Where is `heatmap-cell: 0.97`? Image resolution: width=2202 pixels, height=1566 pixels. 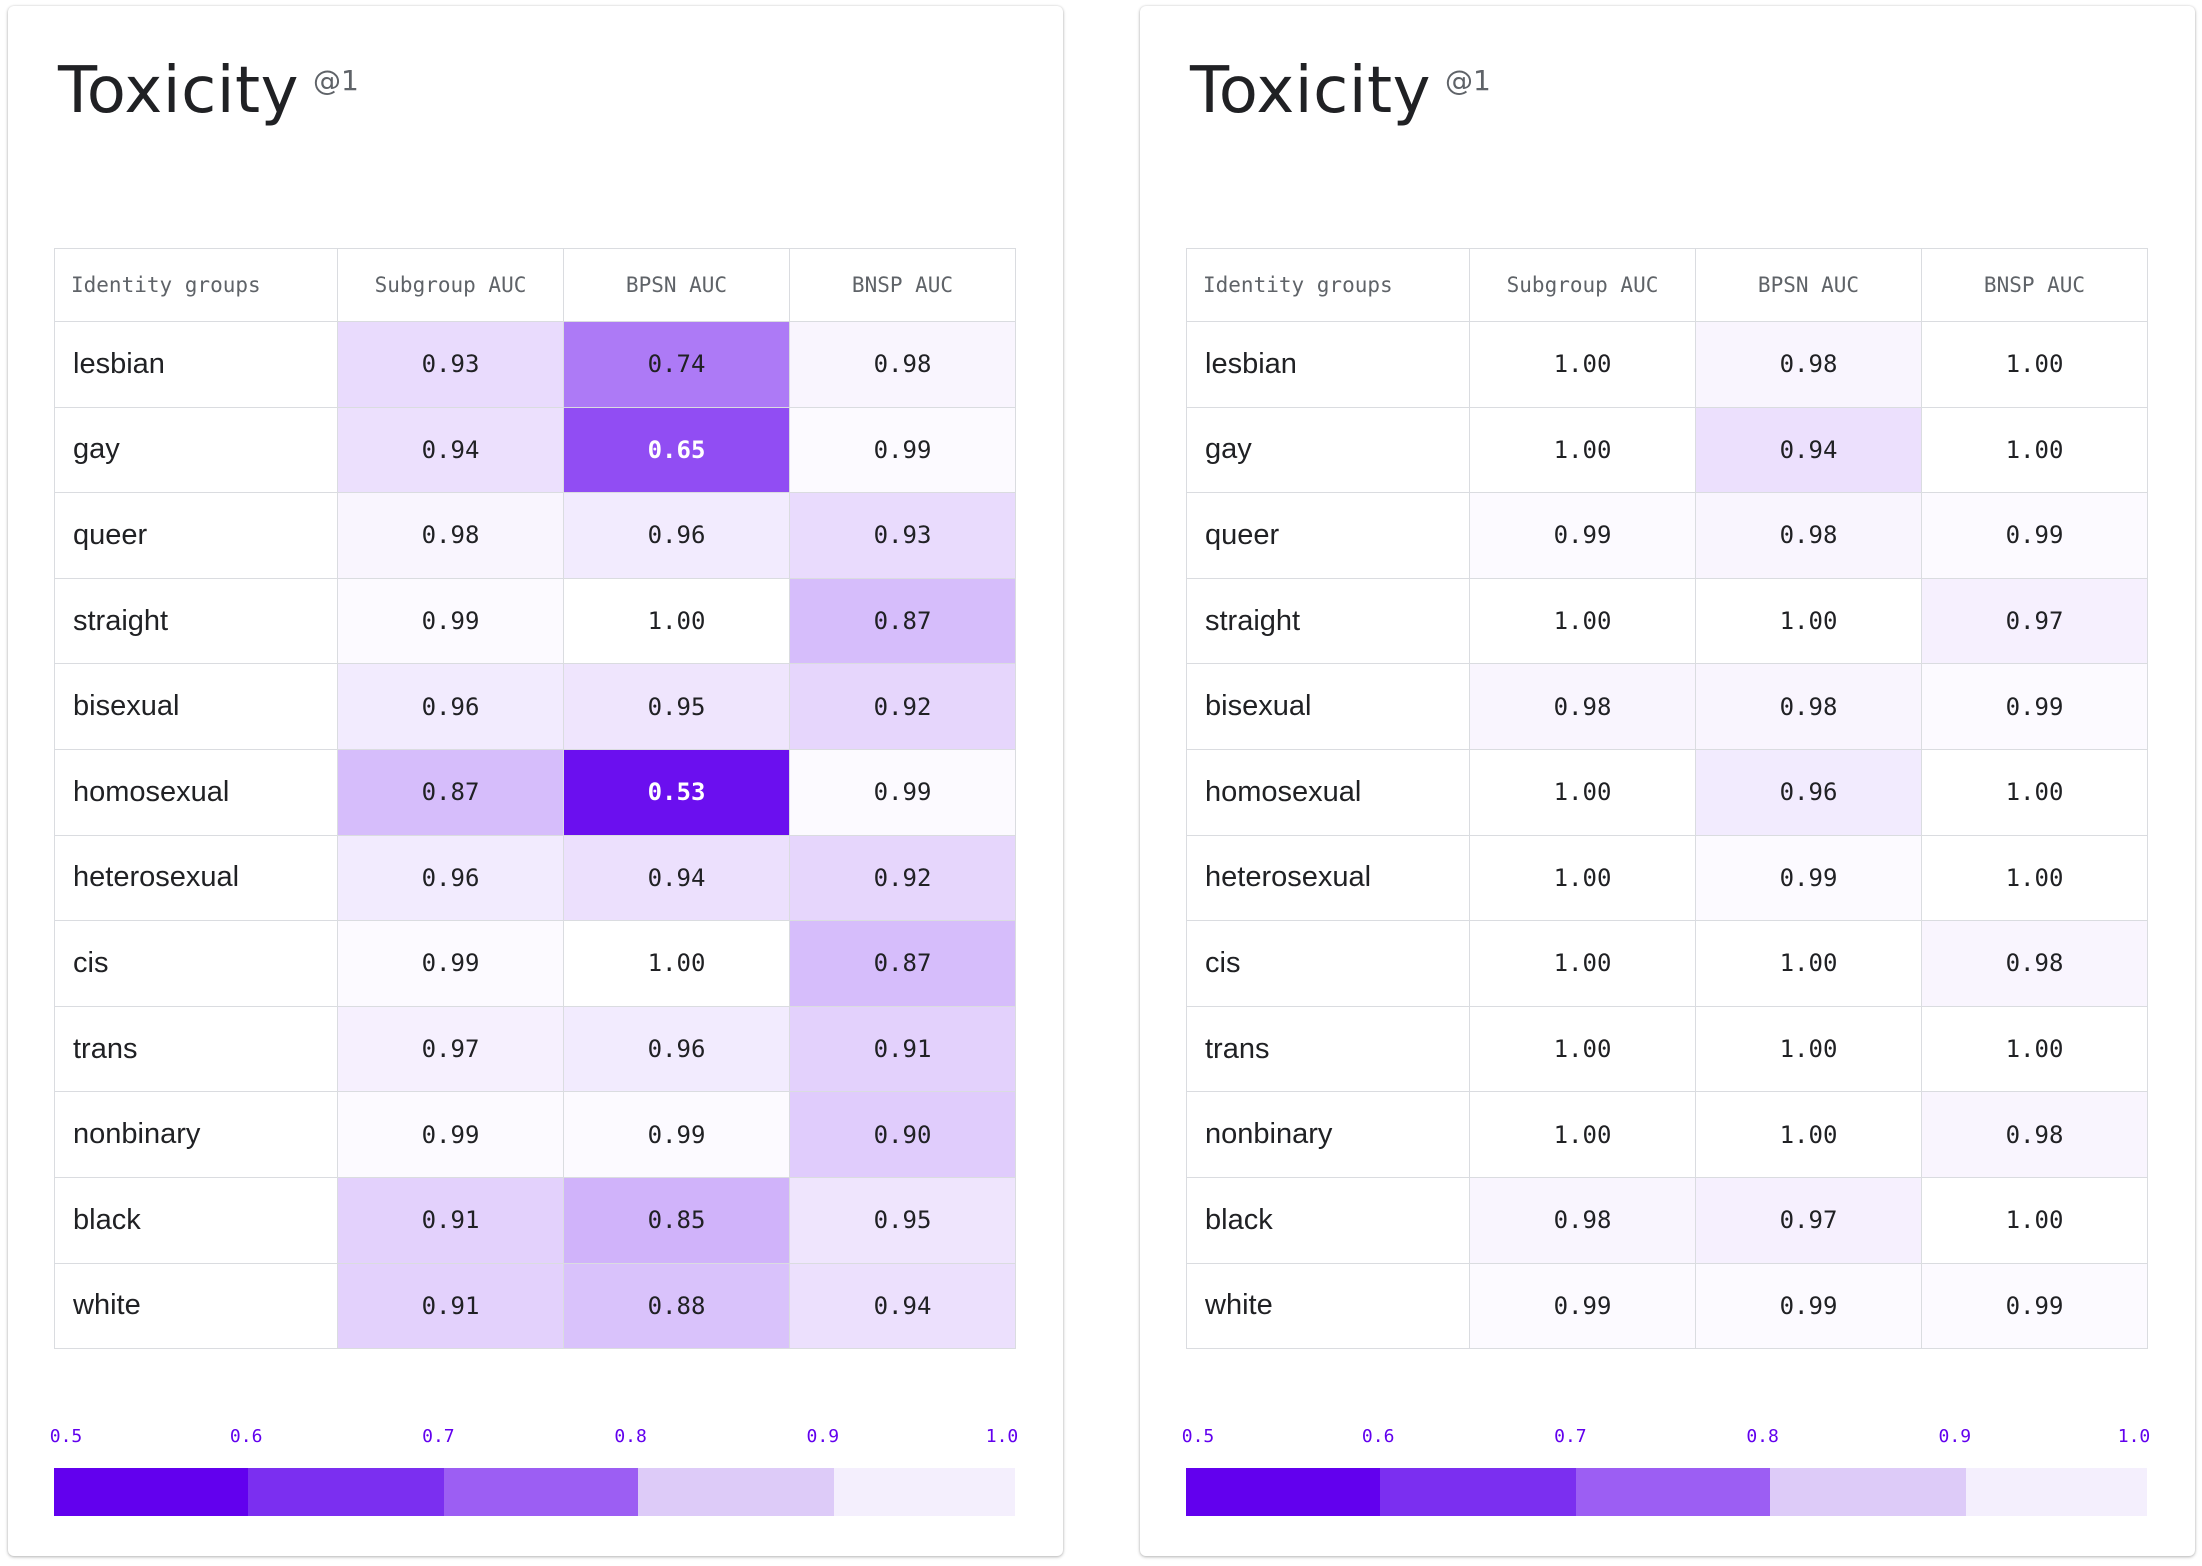
heatmap-cell: 0.97 is located at coordinates (450, 1049).